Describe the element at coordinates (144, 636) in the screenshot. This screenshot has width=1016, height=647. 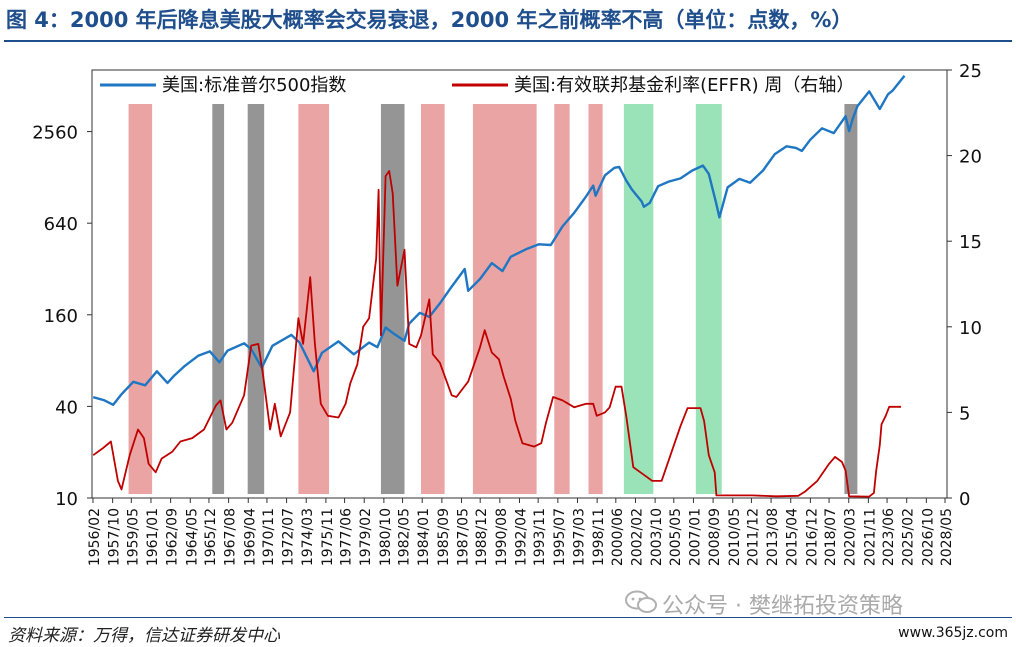
I see `source-note: 资料来源：万得，信达证券研发中心` at that location.